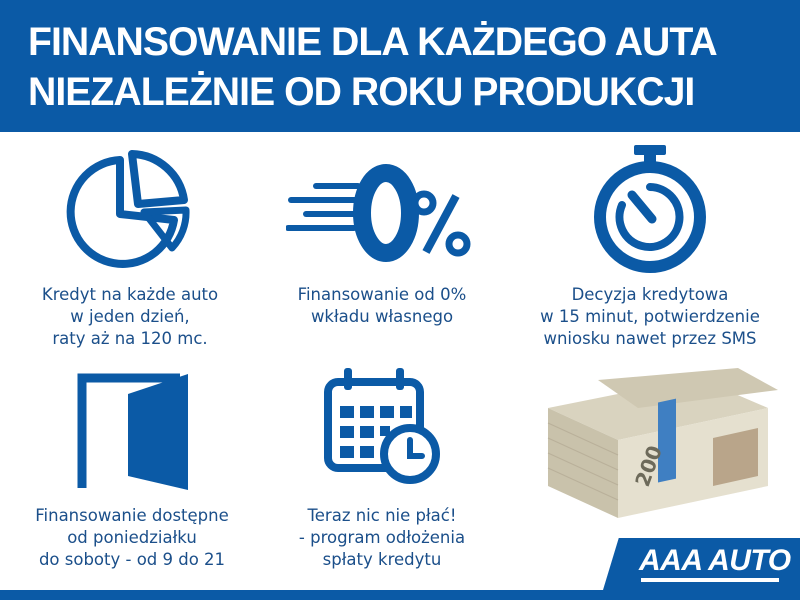 This screenshot has width=800, height=600. Describe the element at coordinates (382, 294) in the screenshot. I see `caption-line: Finansowanie od 0%` at that location.